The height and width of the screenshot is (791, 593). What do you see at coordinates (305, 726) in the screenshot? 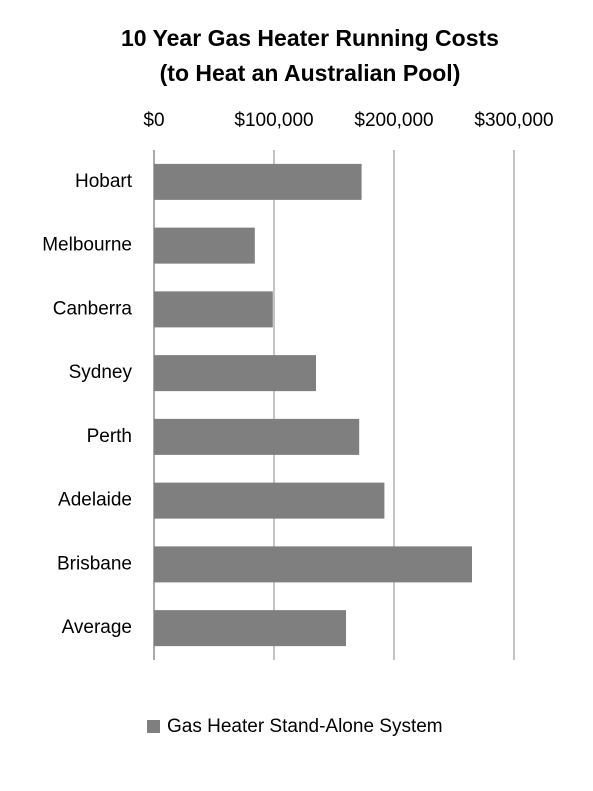
I see `legend-label: Gas Heater Stand-Alone System` at bounding box center [305, 726].